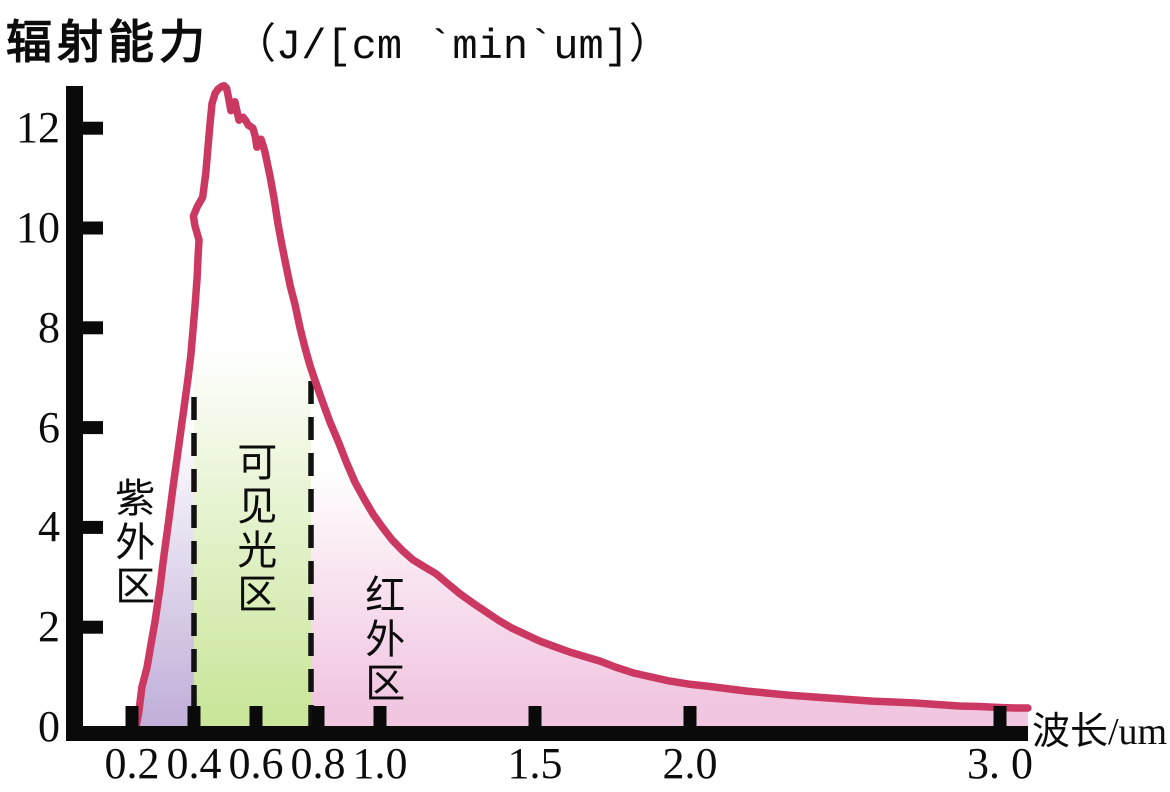 This screenshot has height=792, width=1170. Describe the element at coordinates (49, 427) in the screenshot. I see `y-tick-label-6: 6` at that location.